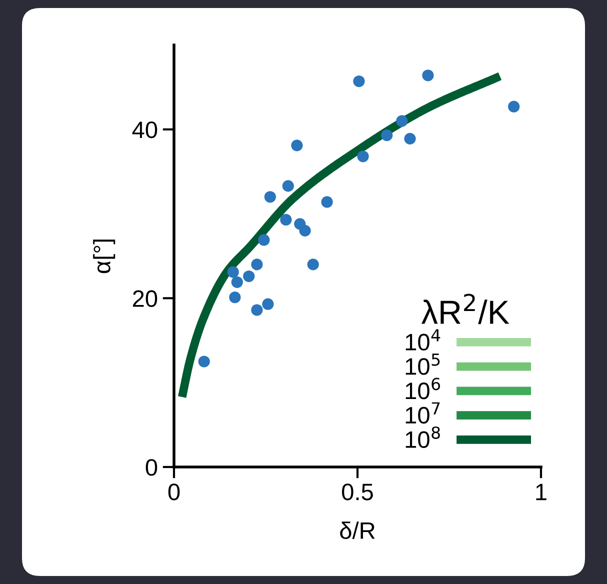  Describe the element at coordinates (152, 467) in the screenshot. I see `y-tick-label: 0` at that location.